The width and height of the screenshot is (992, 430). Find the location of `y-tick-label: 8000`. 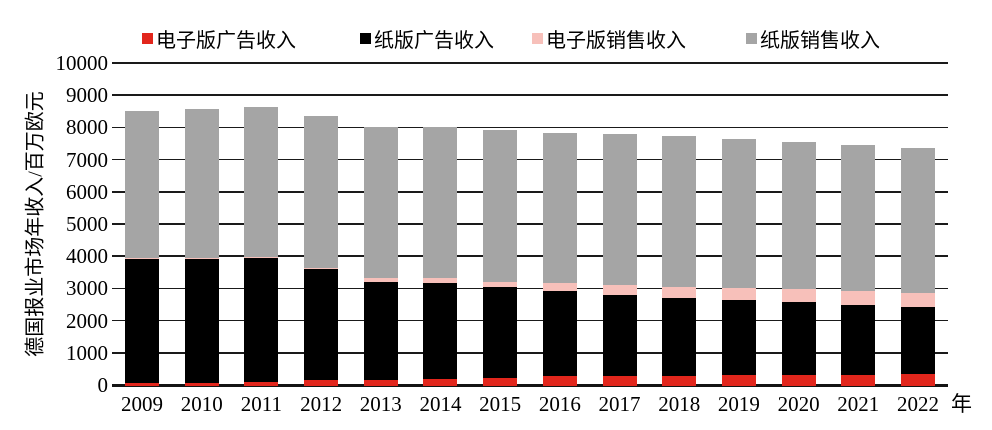

y-tick-label: 8000 is located at coordinates (87, 127).